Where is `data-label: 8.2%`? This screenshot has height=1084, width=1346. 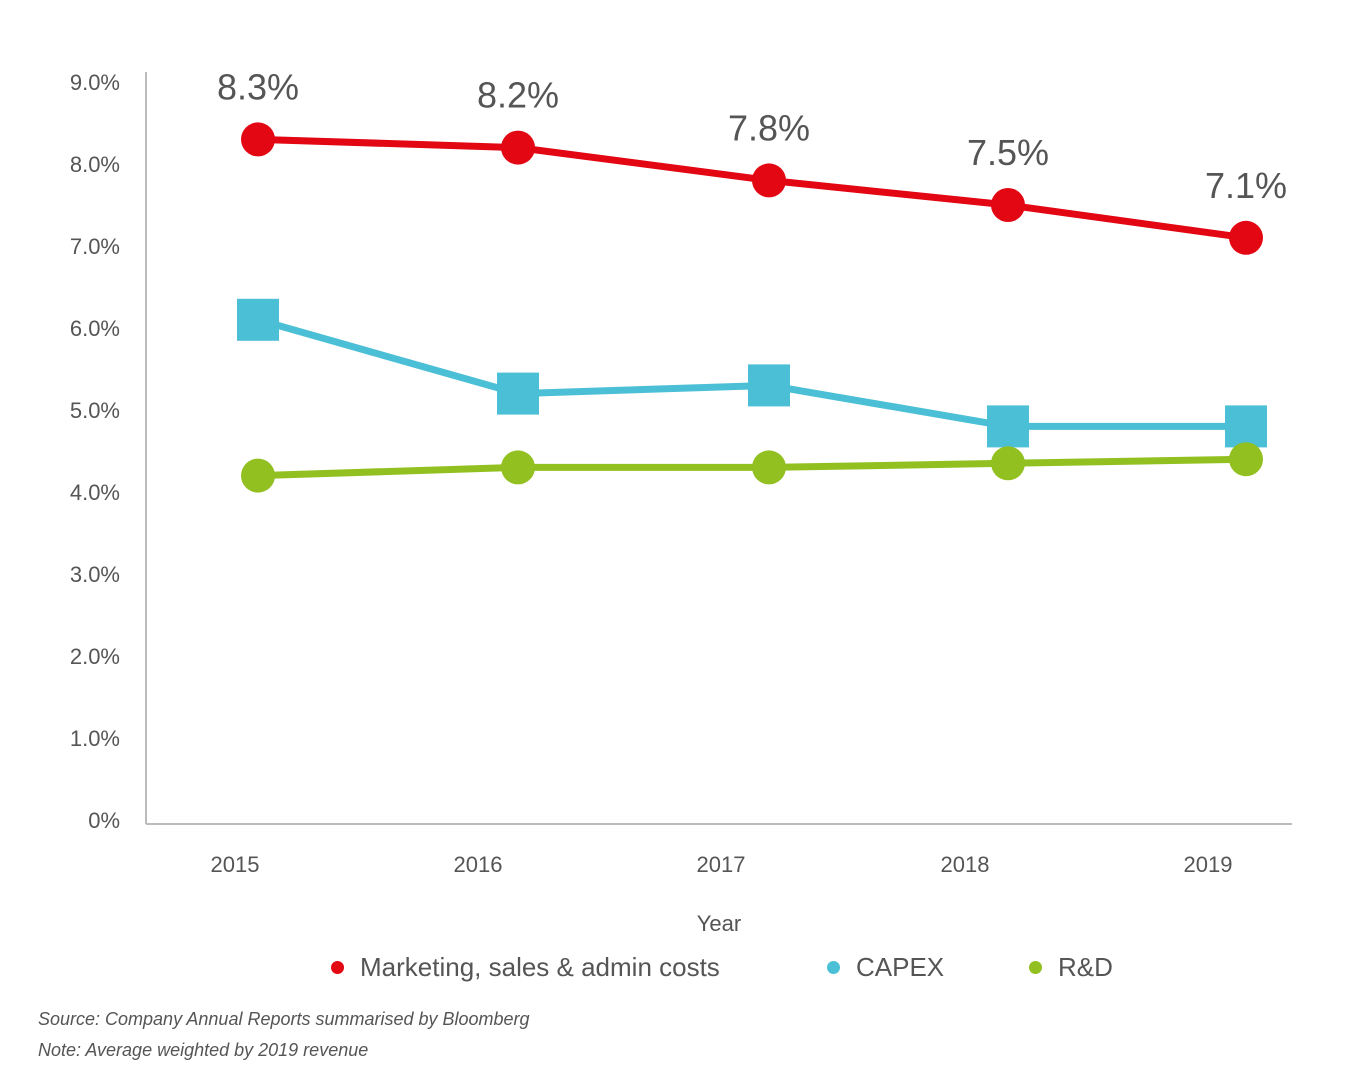
data-label: 8.2% is located at coordinates (518, 95).